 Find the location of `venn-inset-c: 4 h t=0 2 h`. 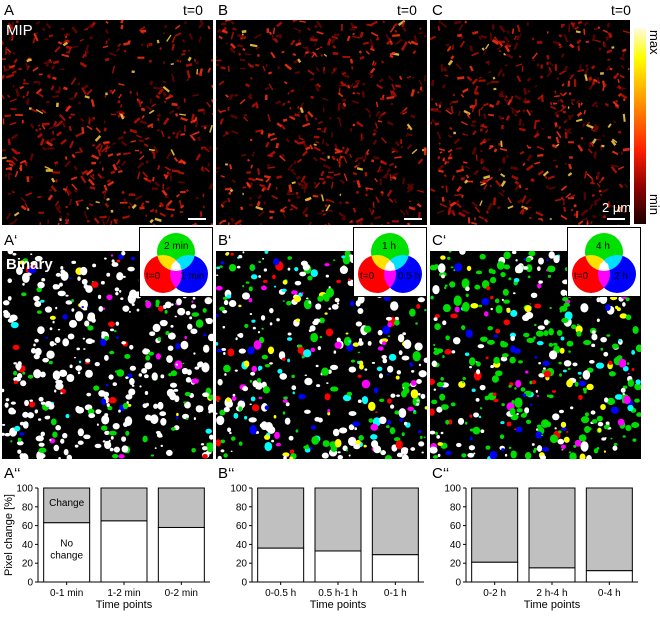

venn-inset-c: 4 h t=0 2 h is located at coordinates (604, 262).